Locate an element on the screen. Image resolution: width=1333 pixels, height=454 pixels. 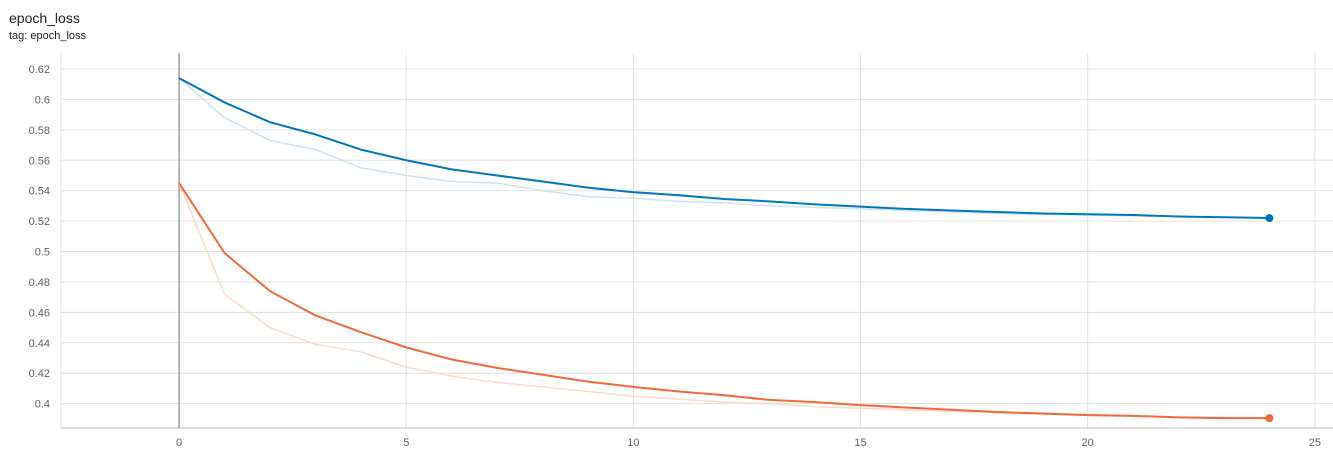
y-tick-label: 0.54 is located at coordinates (39, 192).